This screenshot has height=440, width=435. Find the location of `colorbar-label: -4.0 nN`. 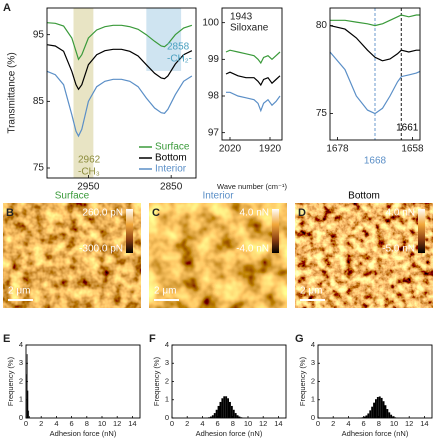

colorbar-label: -4.0 nN is located at coordinates (252, 249).